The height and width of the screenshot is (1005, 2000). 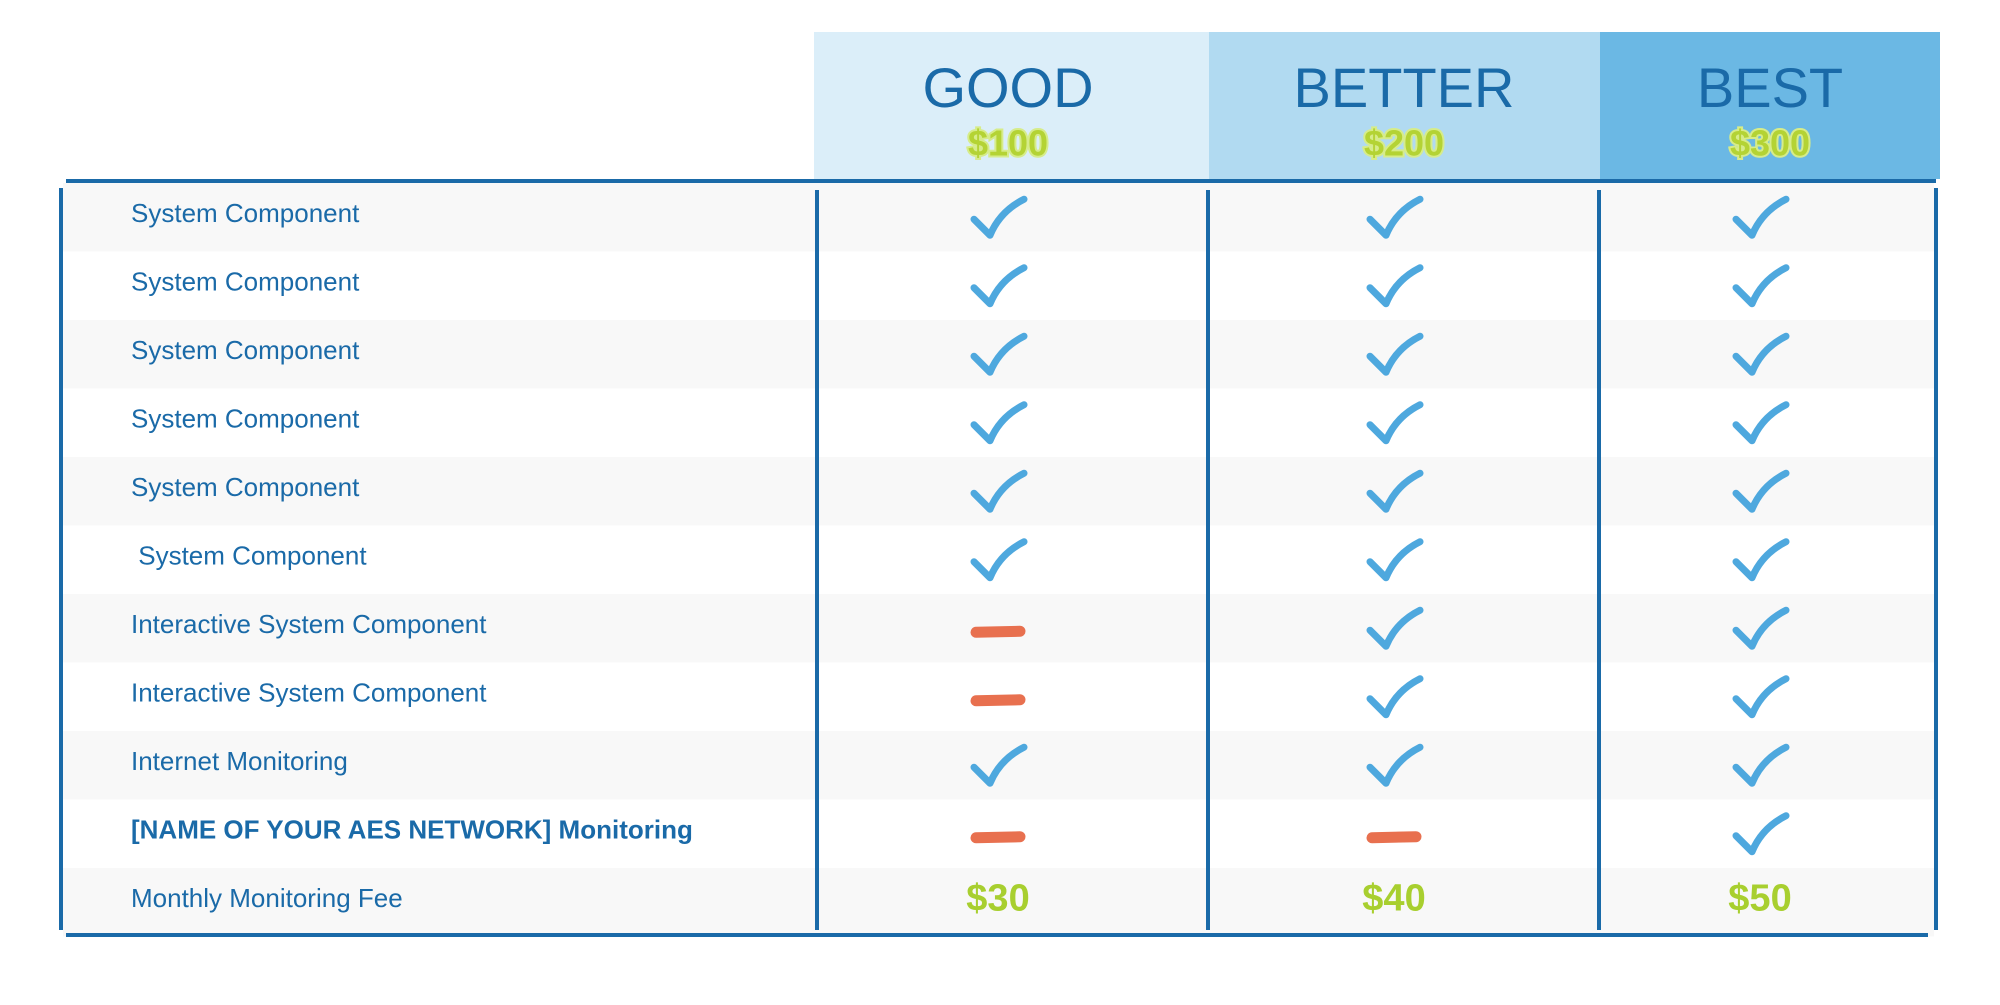 I want to click on plan-price: $300, so click(x=1770, y=143).